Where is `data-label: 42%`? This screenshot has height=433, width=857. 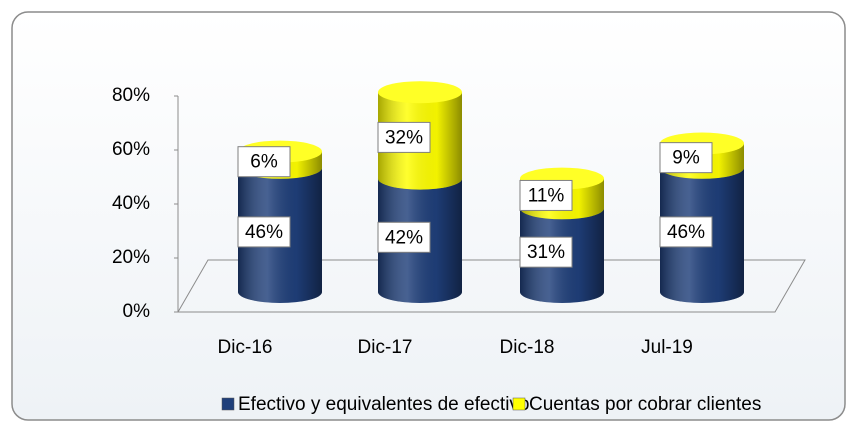 data-label: 42% is located at coordinates (404, 237).